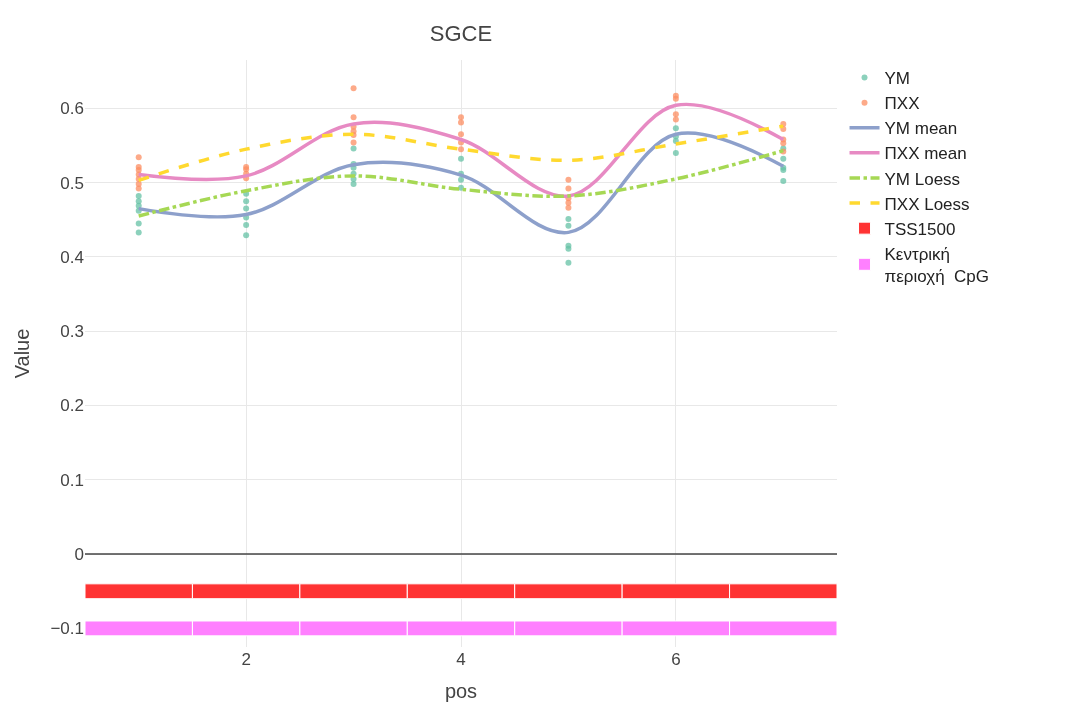 The width and height of the screenshot is (1067, 727). Describe the element at coordinates (72, 406) in the screenshot. I see `y-tick-label: 0.2` at that location.